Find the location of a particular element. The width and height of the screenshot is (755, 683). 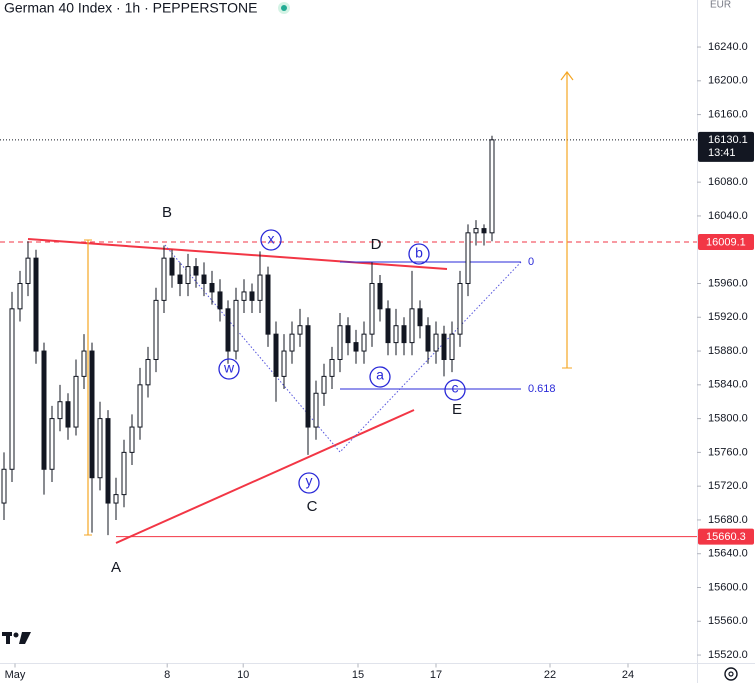

price-tag-label: 15660.3 is located at coordinates (726, 537).